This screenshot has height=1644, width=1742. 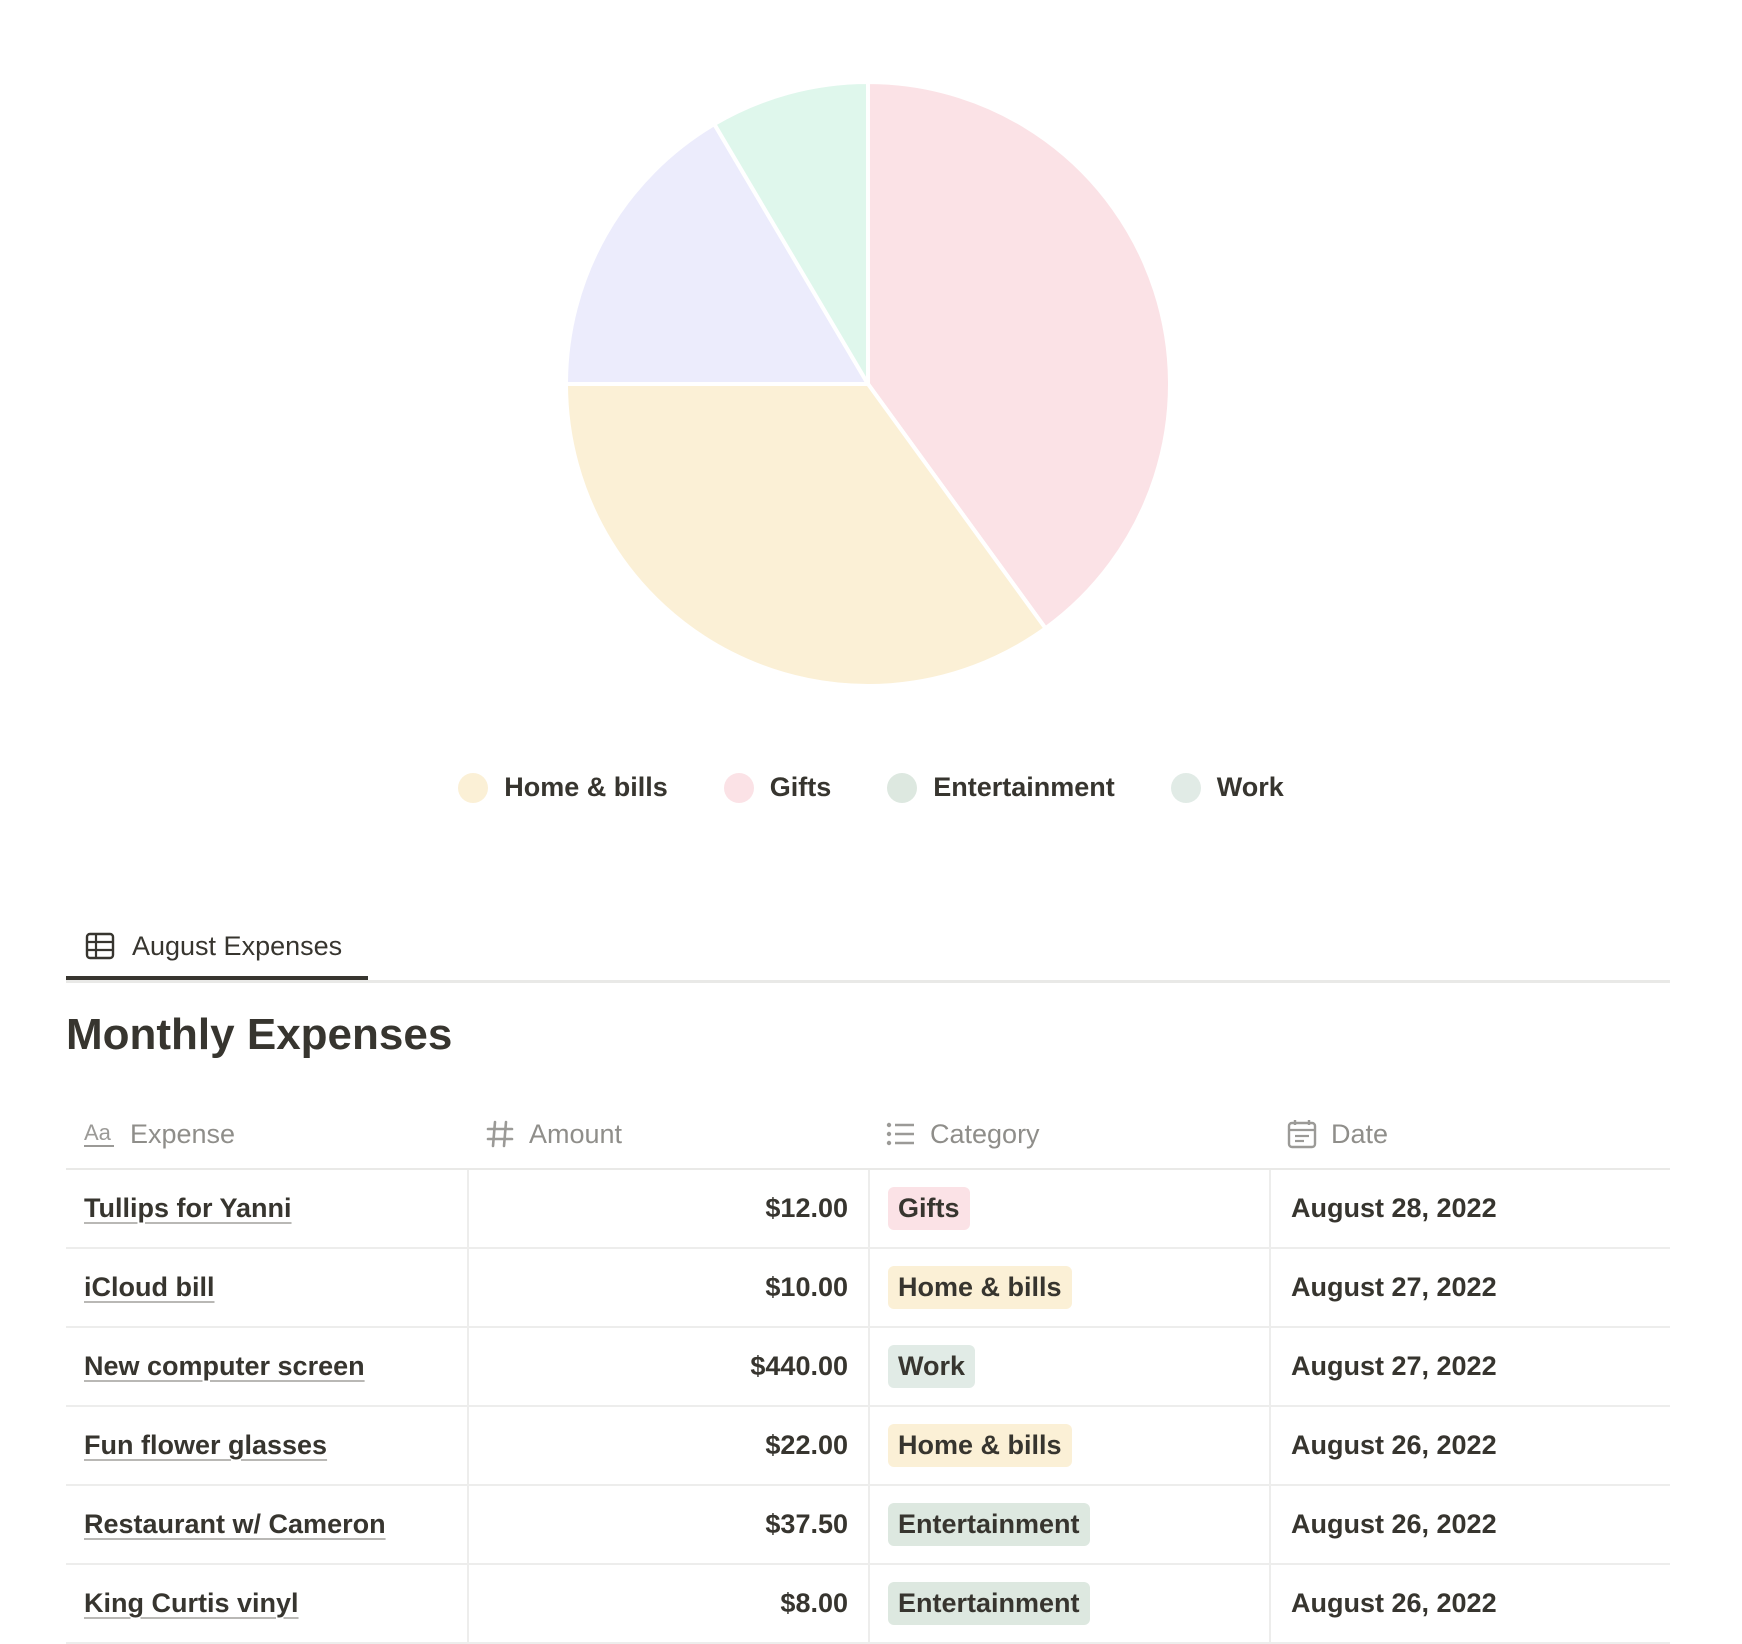 What do you see at coordinates (500, 1134) in the screenshot?
I see `number-property-icon` at bounding box center [500, 1134].